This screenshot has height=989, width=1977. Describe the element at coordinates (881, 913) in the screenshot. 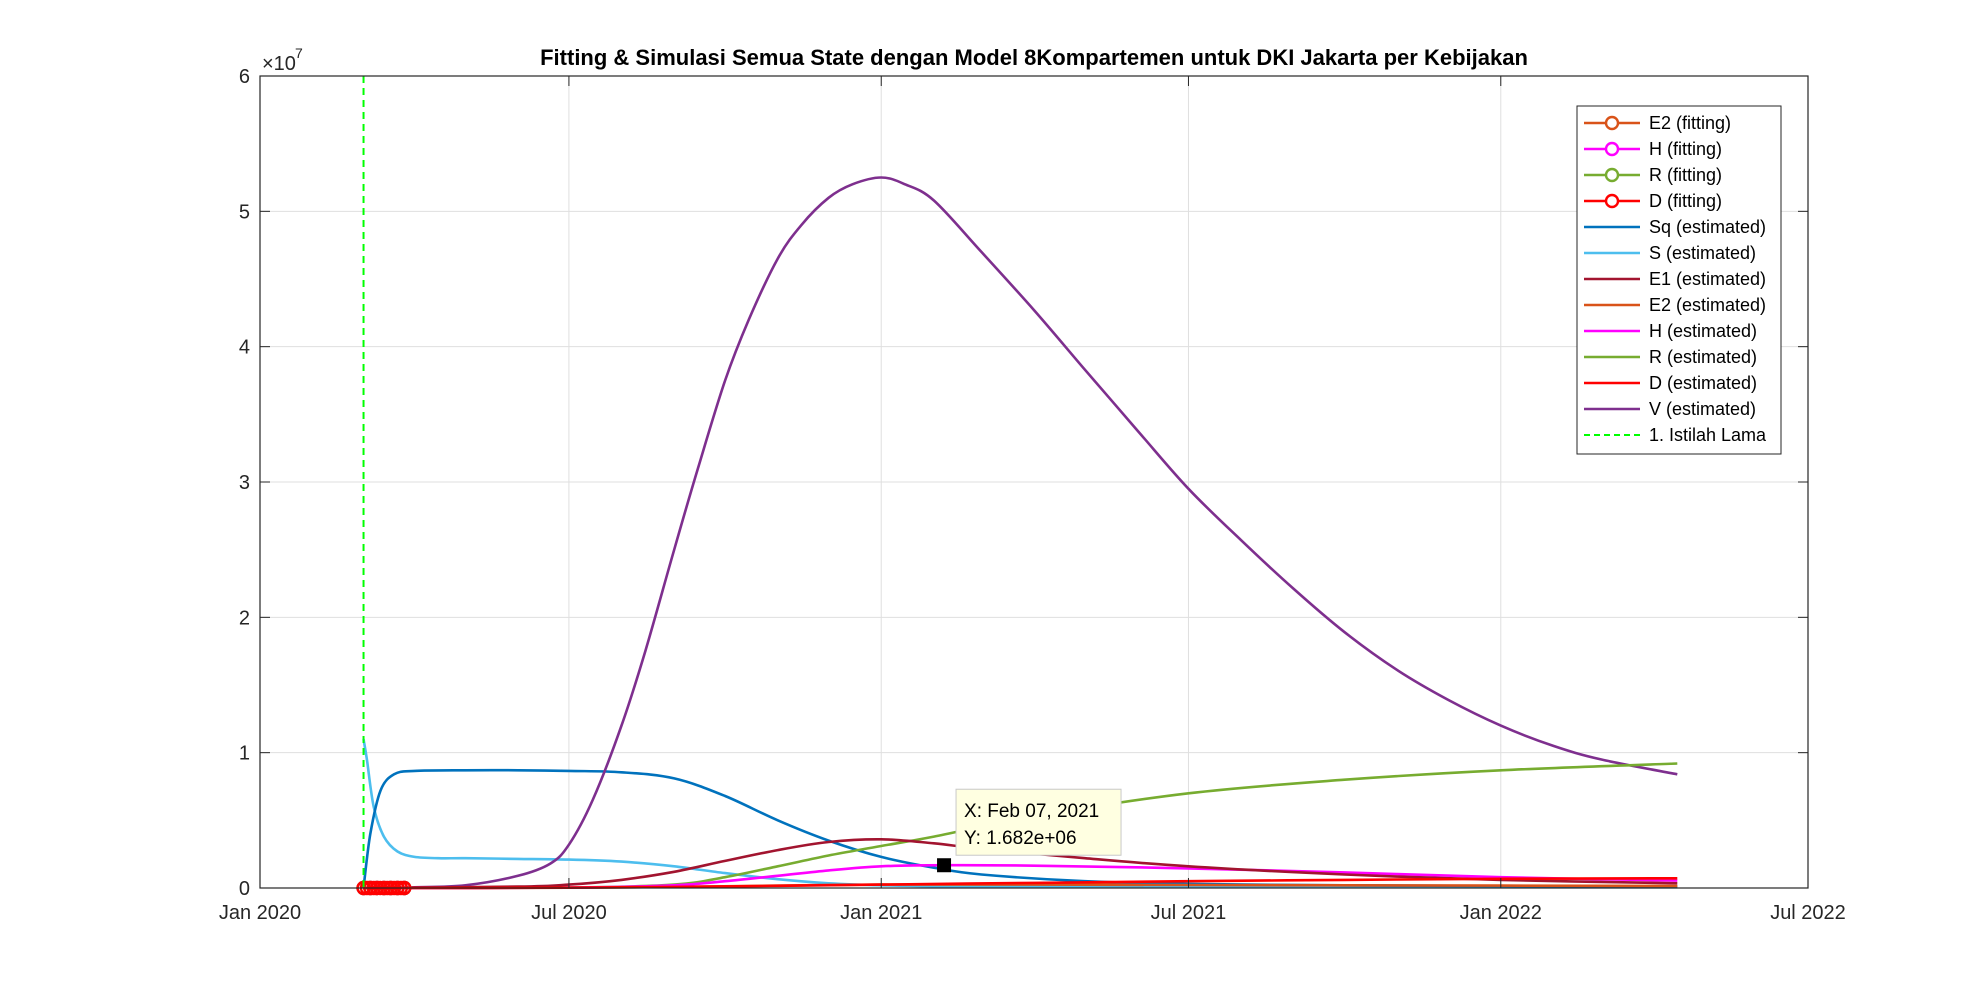

I see `x-tick-label: Jan 2021` at that location.